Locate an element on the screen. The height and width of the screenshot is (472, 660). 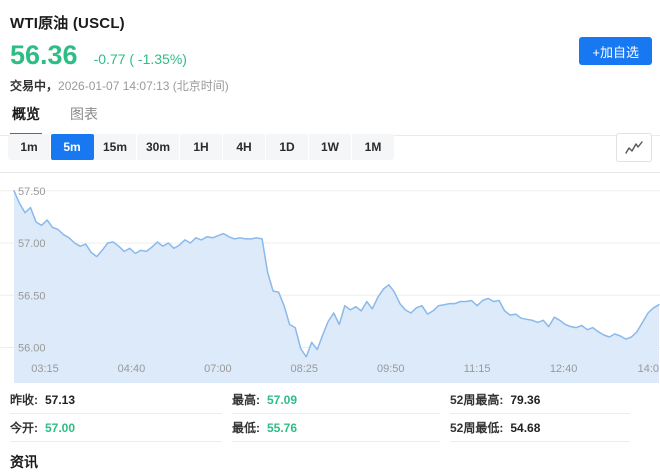
svg-text: 07:00 is located at coordinates (218, 369).